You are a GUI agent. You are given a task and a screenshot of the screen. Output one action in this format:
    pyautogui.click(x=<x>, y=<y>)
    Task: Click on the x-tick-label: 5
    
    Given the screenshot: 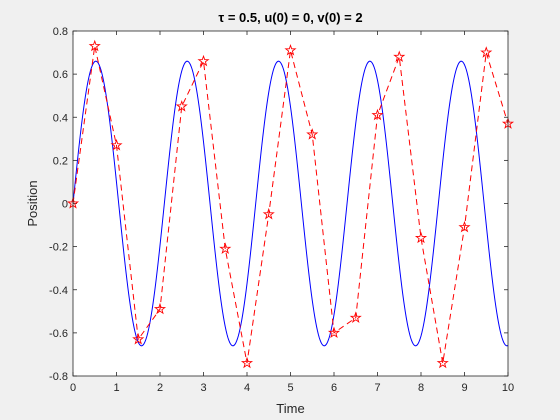 What is the action you would take?
    pyautogui.click(x=290, y=388)
    